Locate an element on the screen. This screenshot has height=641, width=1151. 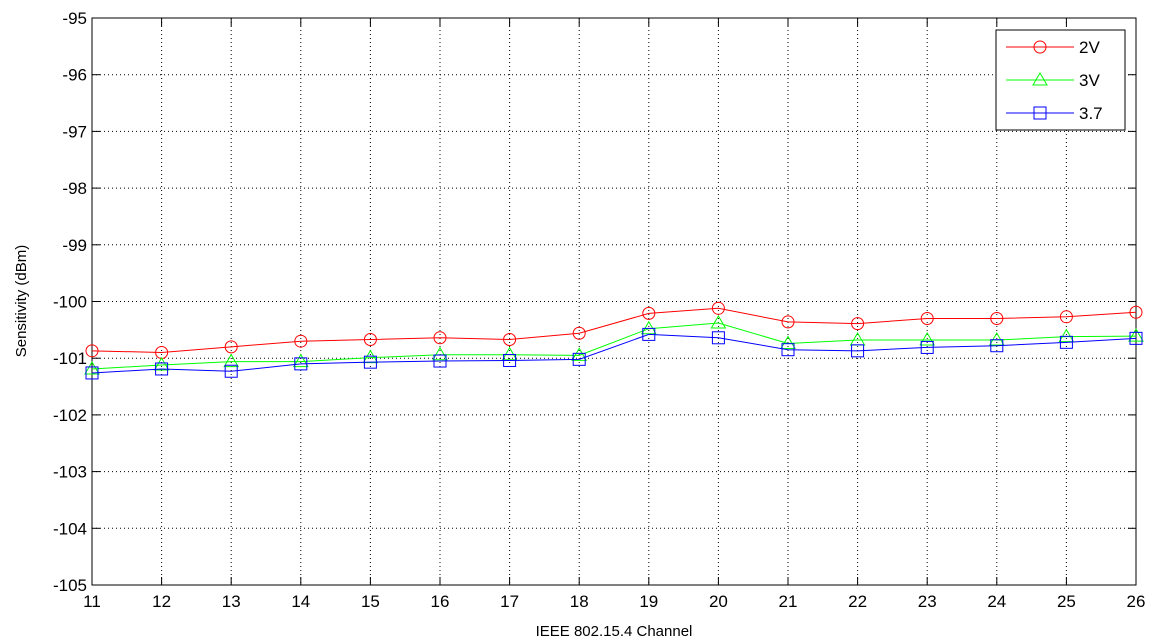
x-tick-label: 21 is located at coordinates (788, 601).